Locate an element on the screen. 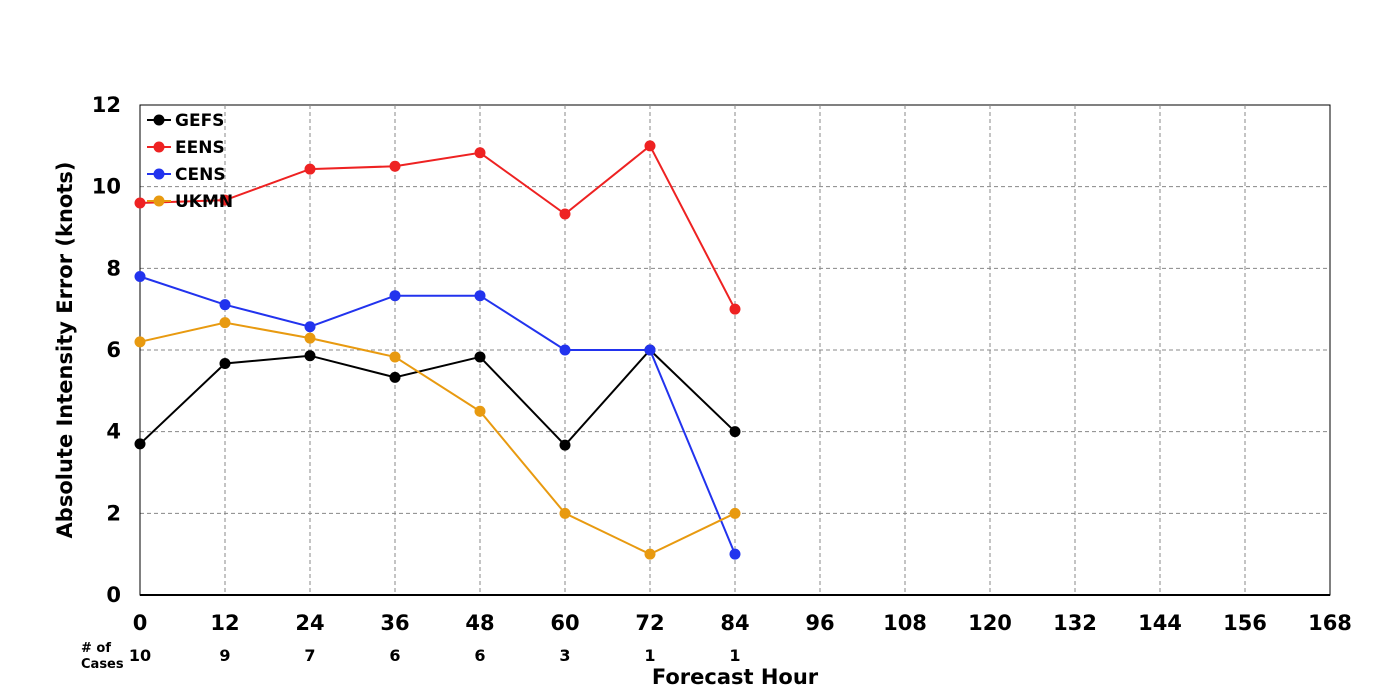 Image resolution: width=1400 pixels, height=700 pixels. y-tick-label: 10 is located at coordinates (106, 187).